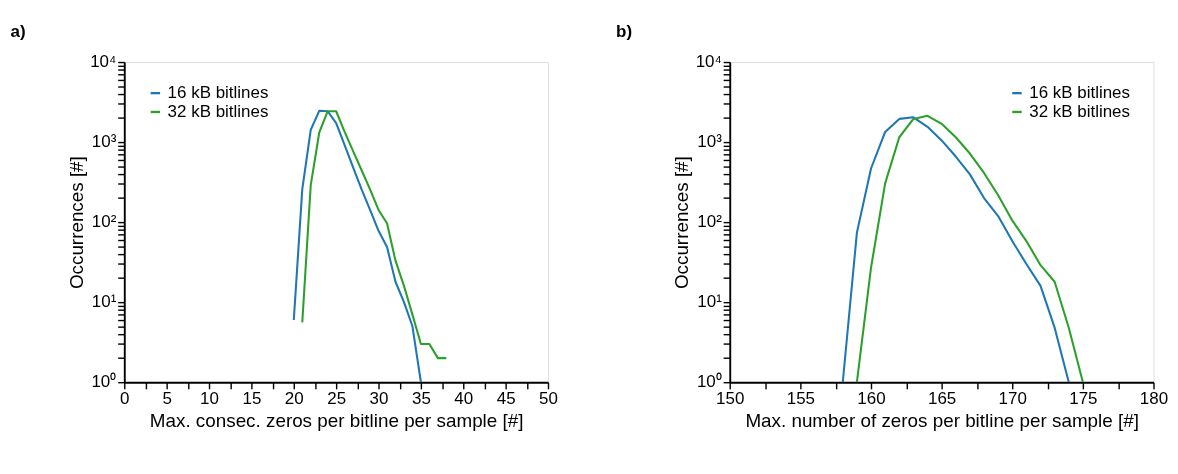 The width and height of the screenshot is (1178, 474). Describe the element at coordinates (336, 420) in the screenshot. I see `x-axis-title: Max. consec. zeros per bitline per sample [#]` at that location.